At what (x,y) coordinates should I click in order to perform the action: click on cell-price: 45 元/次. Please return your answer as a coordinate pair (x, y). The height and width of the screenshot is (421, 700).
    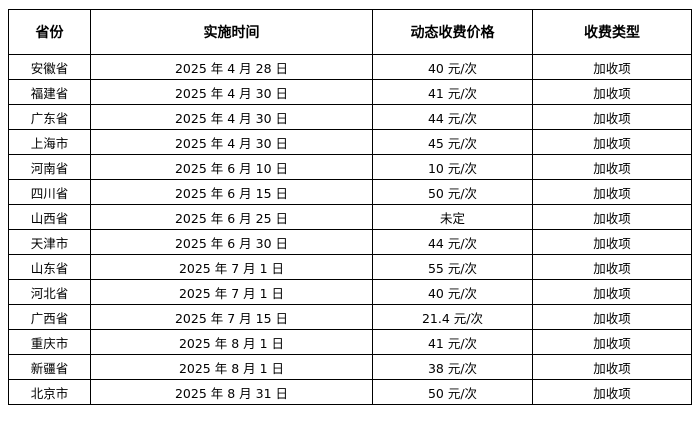
    Looking at the image, I should click on (452, 142).